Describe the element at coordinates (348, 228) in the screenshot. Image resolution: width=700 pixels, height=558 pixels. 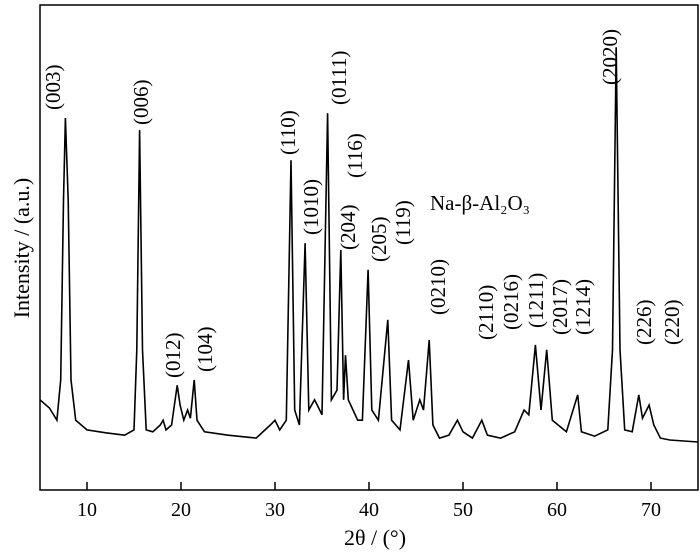
I see `peak-label: (204)` at that location.